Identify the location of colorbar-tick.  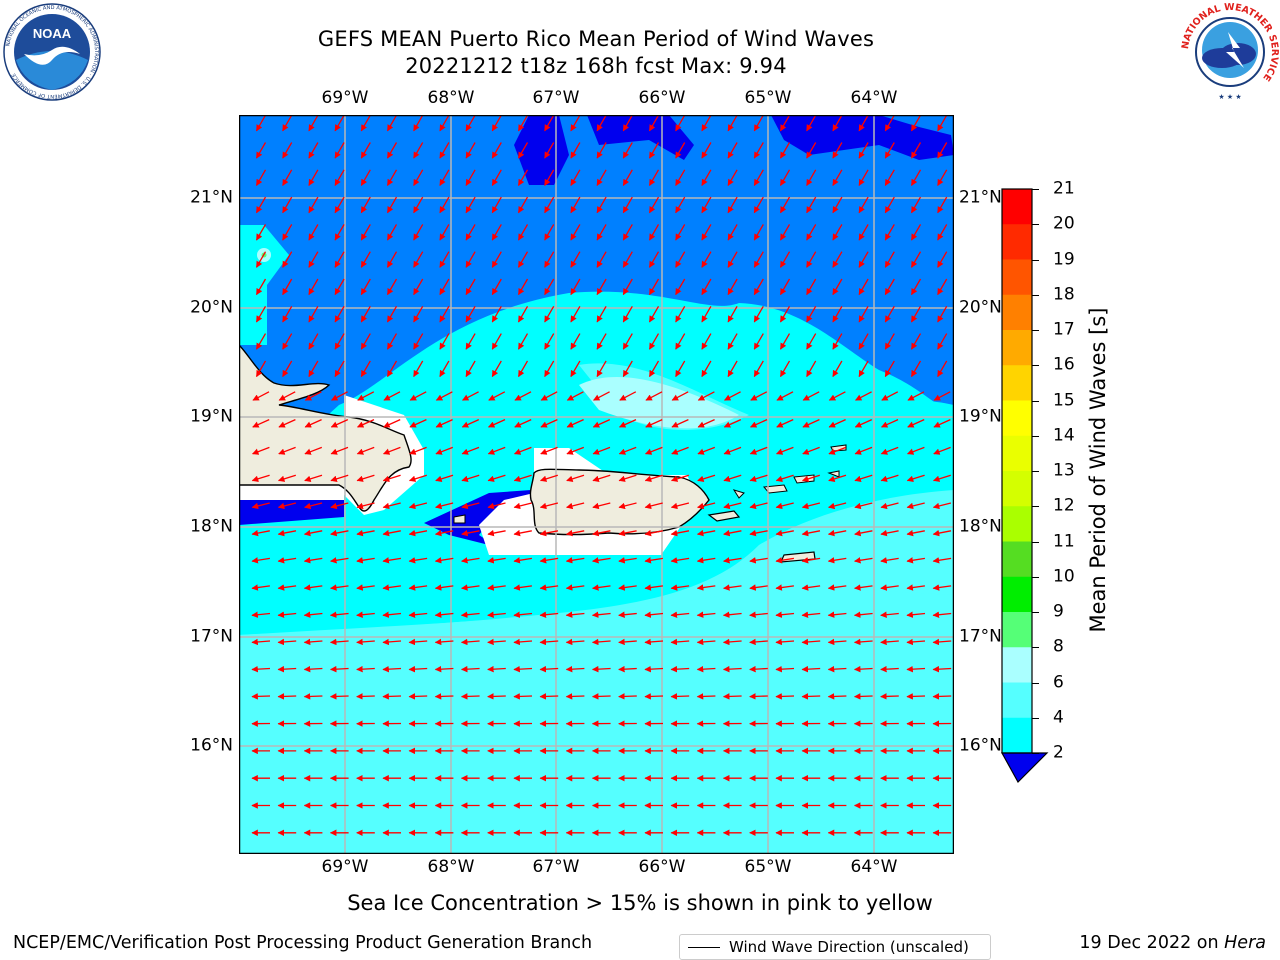
(1035, 718).